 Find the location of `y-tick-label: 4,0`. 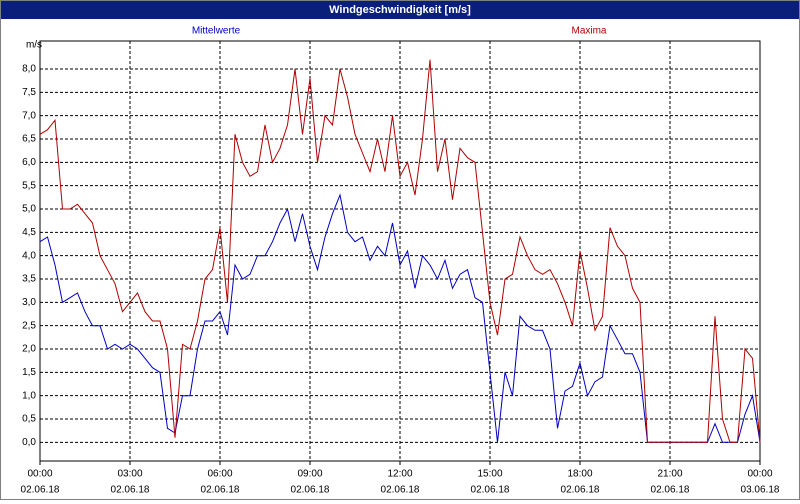

y-tick-label: 4,0 is located at coordinates (29, 255).